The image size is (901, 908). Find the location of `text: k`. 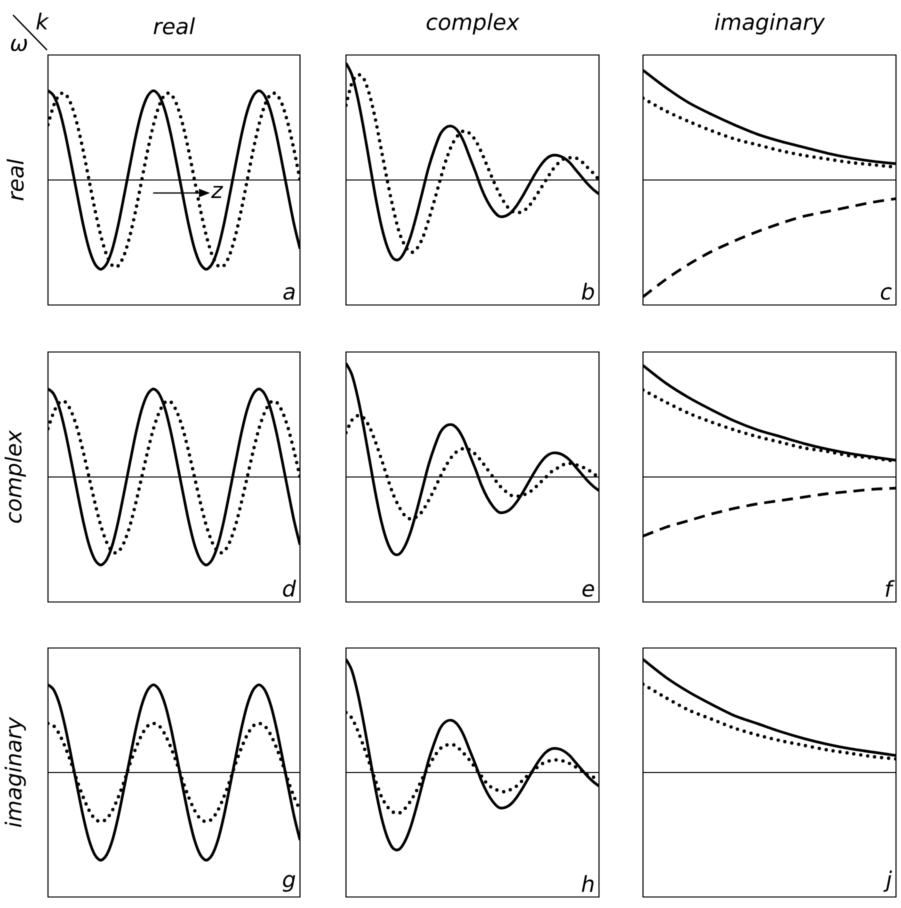

text: k is located at coordinates (43, 21).